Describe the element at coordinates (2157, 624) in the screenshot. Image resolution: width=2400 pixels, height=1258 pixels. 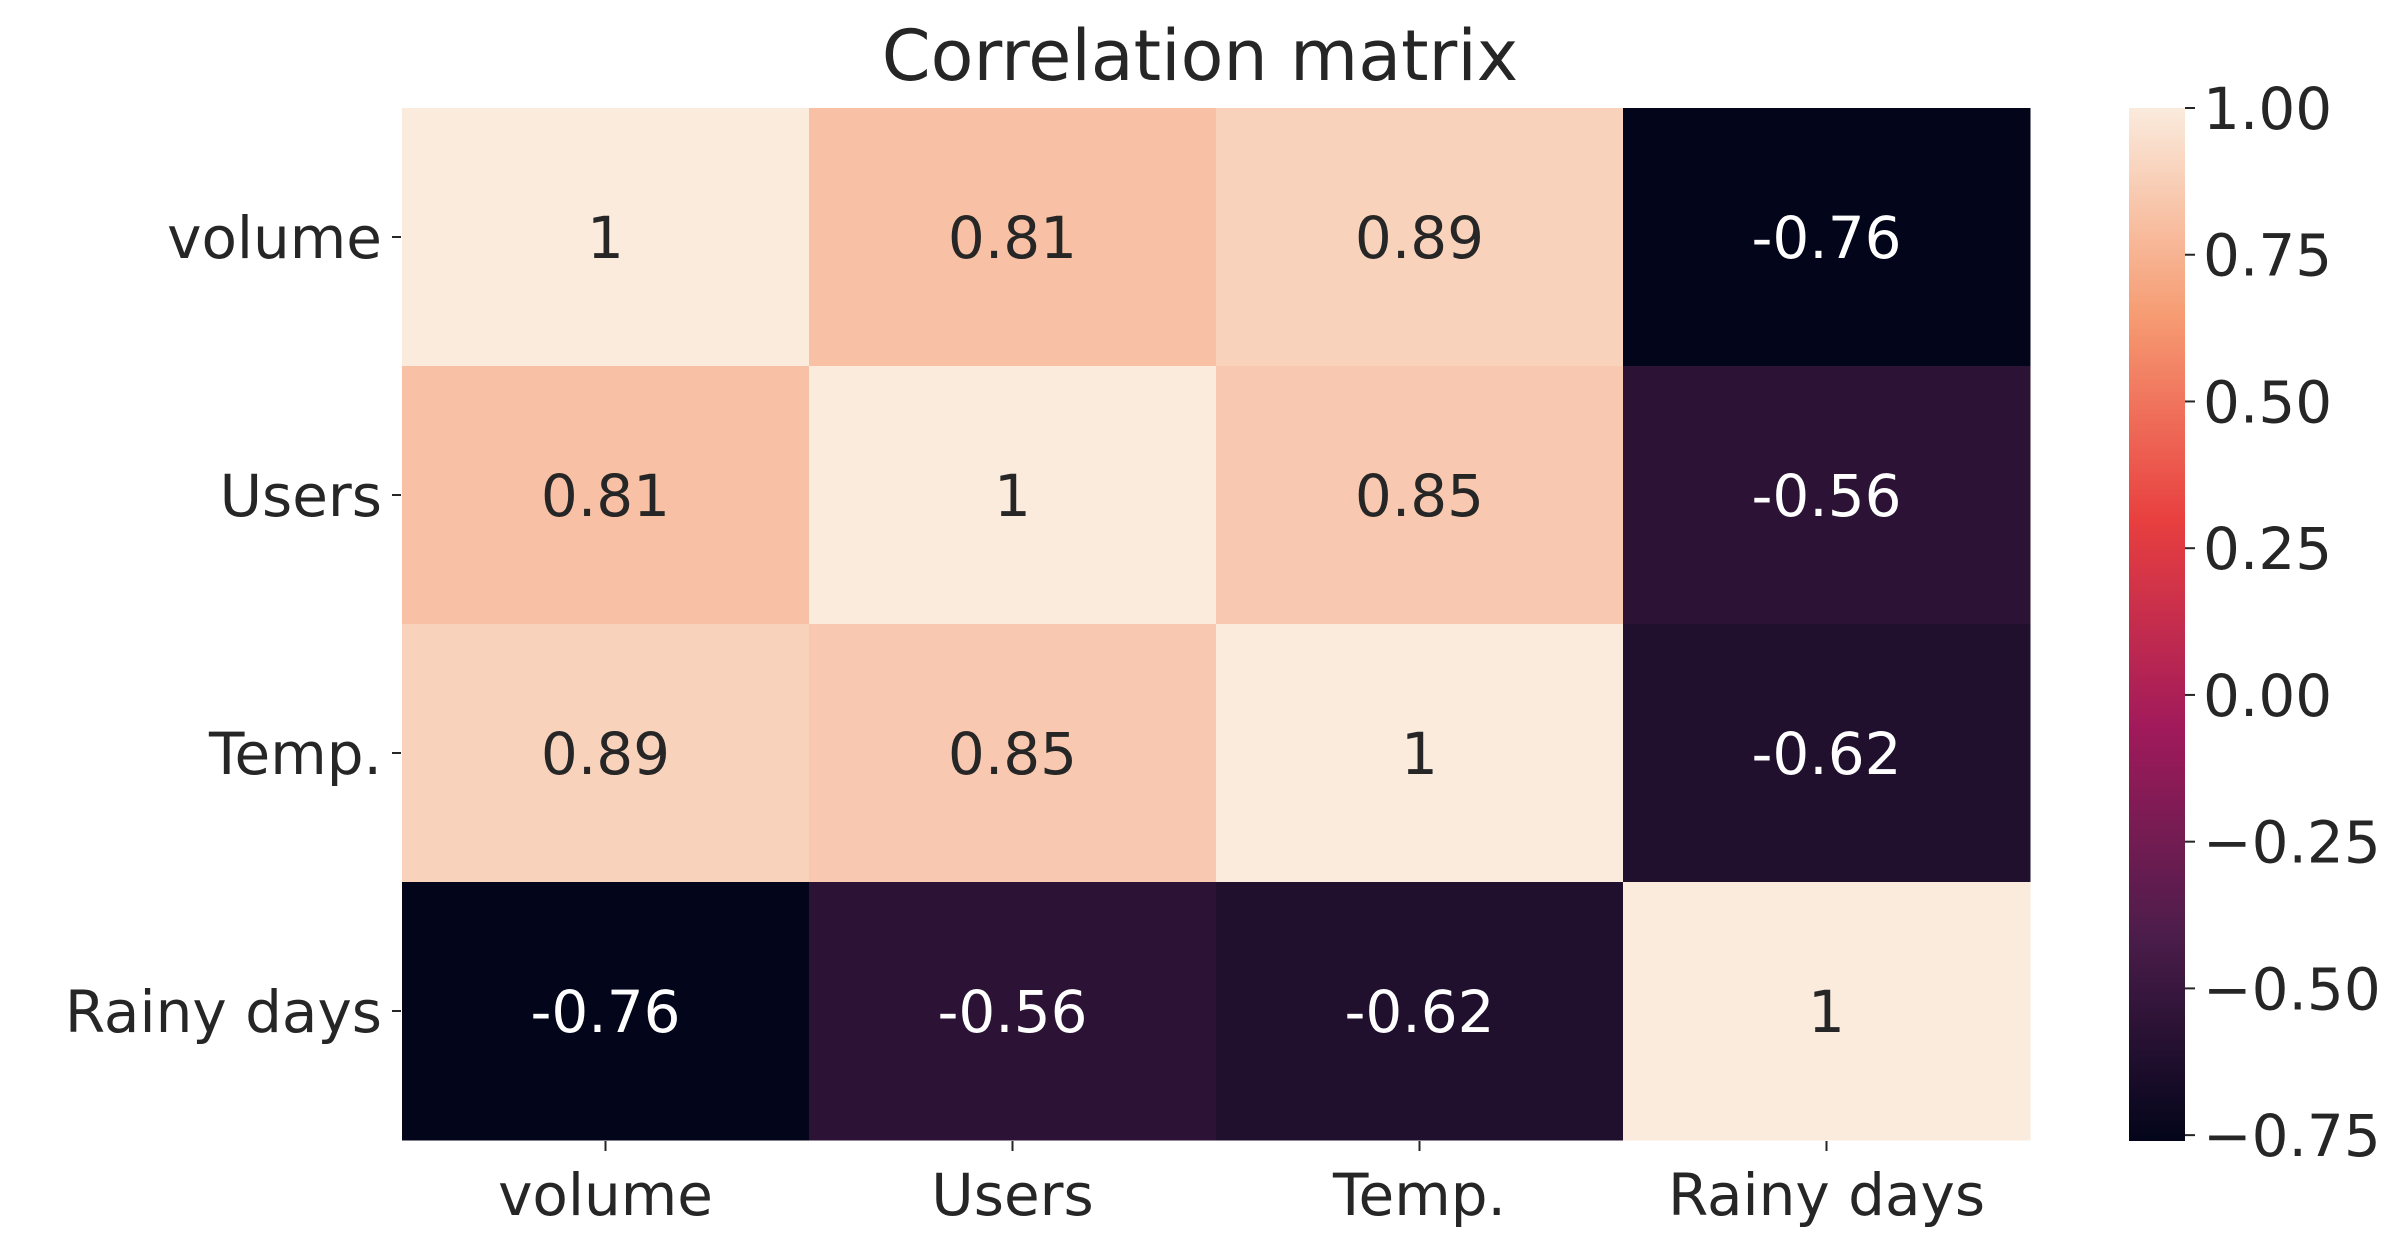
I see `colorbar-scale` at that location.